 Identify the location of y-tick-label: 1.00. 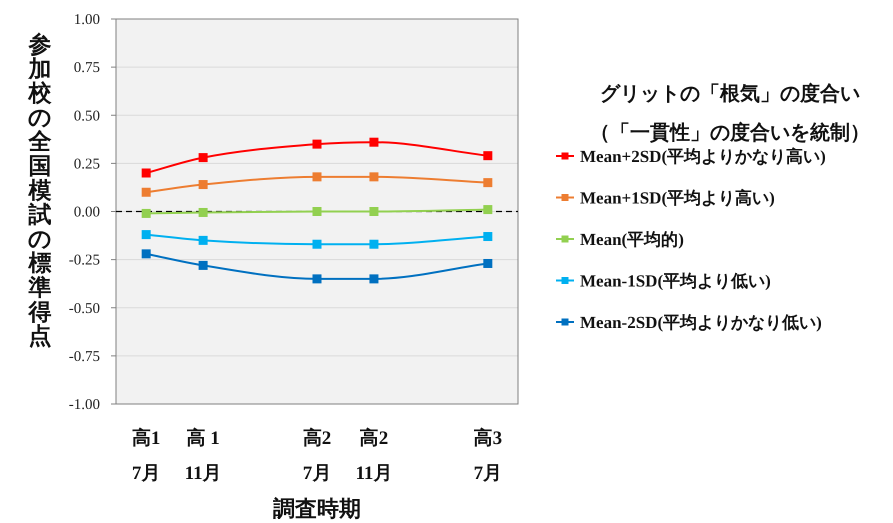
(87, 20).